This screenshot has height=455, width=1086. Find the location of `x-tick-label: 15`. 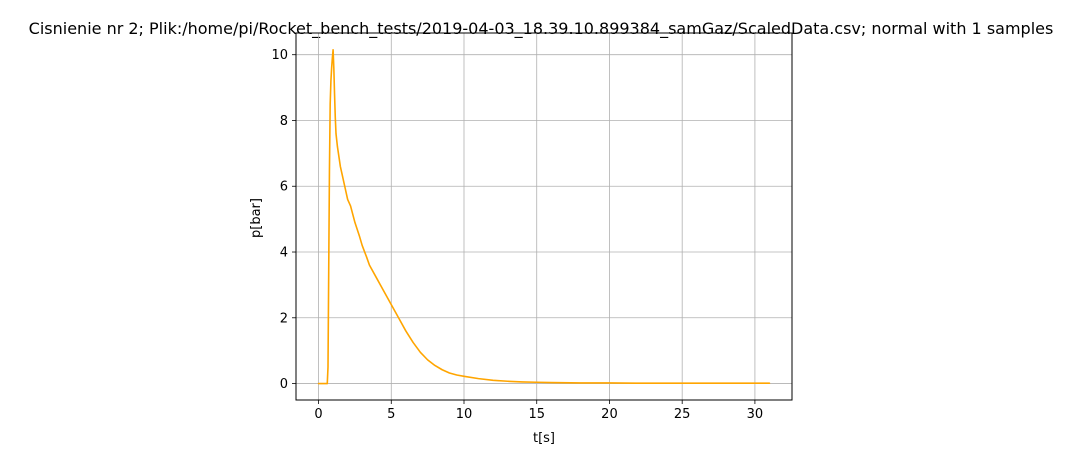

x-tick-label: 15 is located at coordinates (536, 414).